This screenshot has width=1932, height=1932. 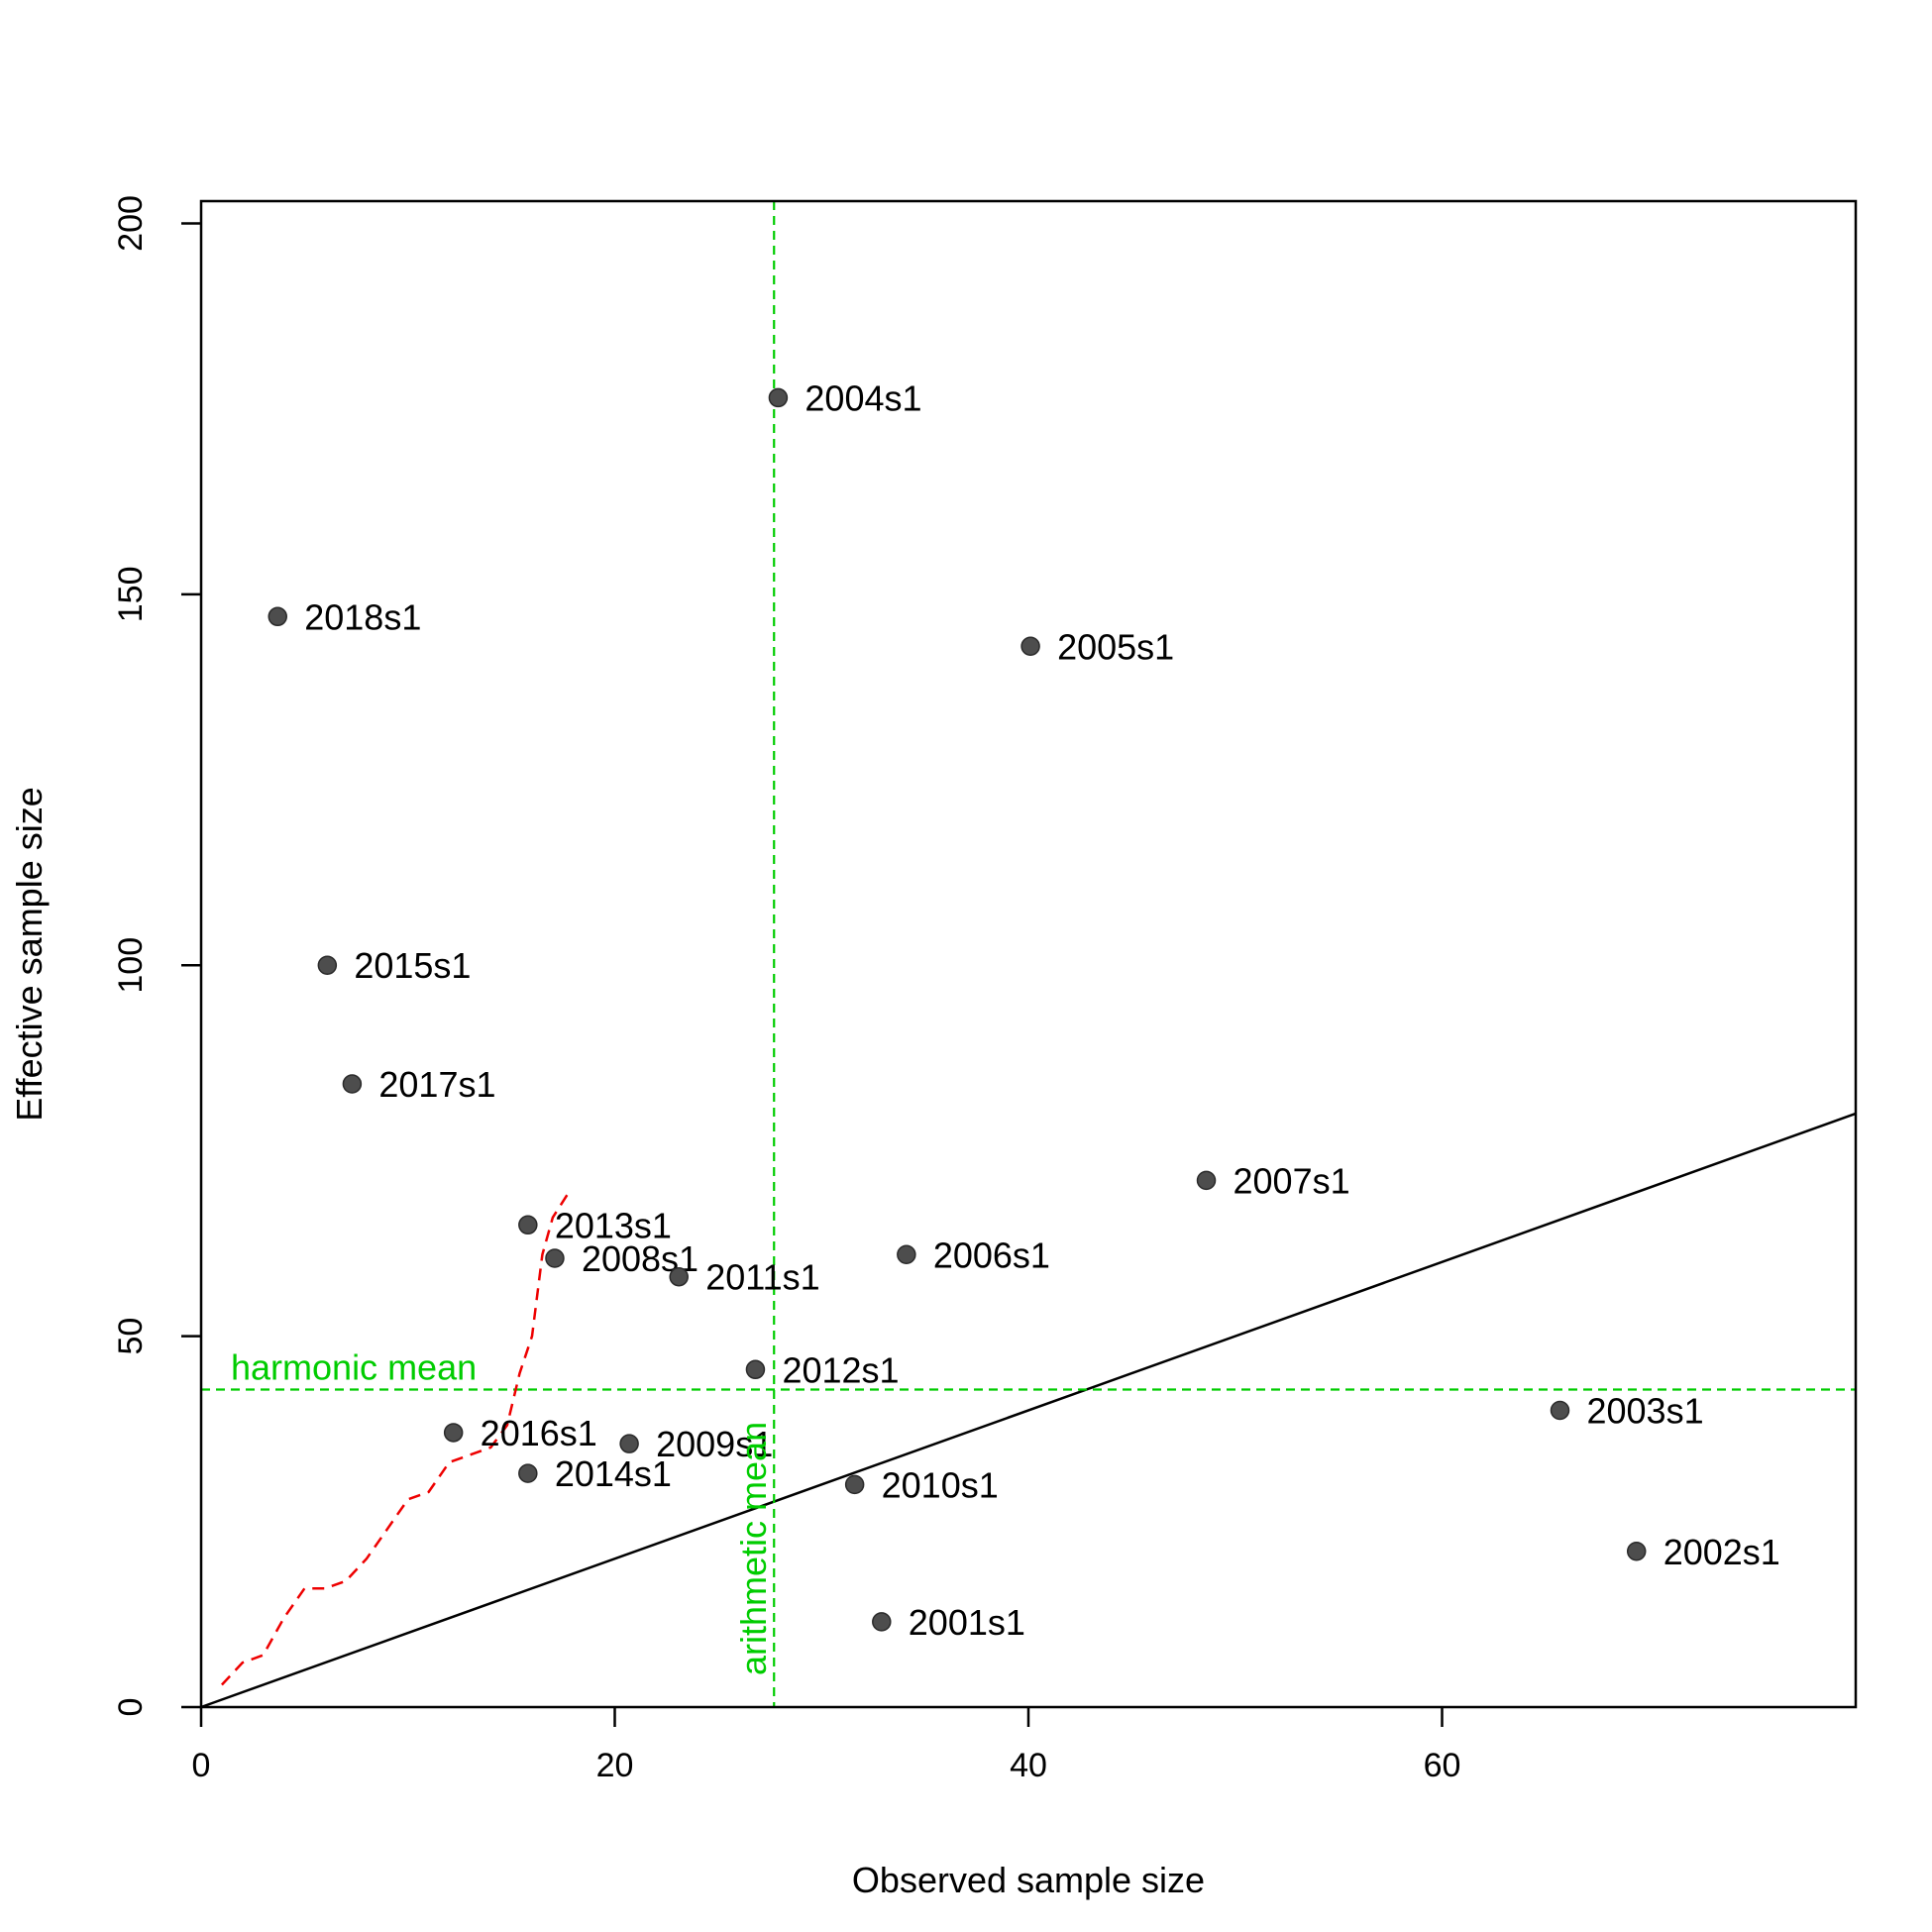 I want to click on x-tick-label: 40, so click(x=1028, y=1765).